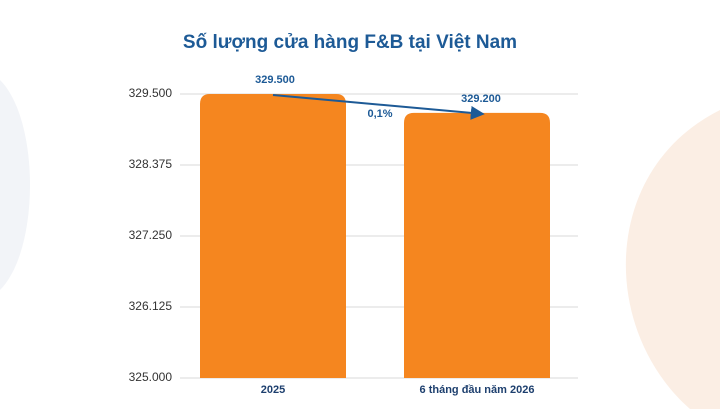 The width and height of the screenshot is (720, 409). I want to click on value-label: 329.200, so click(481, 99).